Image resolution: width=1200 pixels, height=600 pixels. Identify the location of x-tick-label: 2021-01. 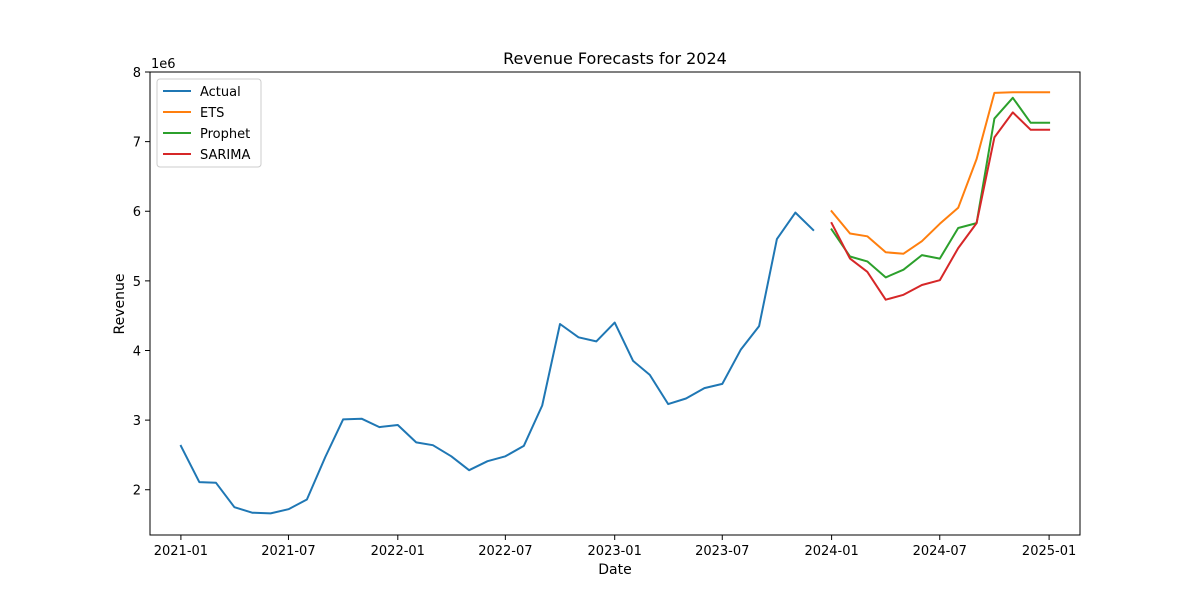
(181, 551).